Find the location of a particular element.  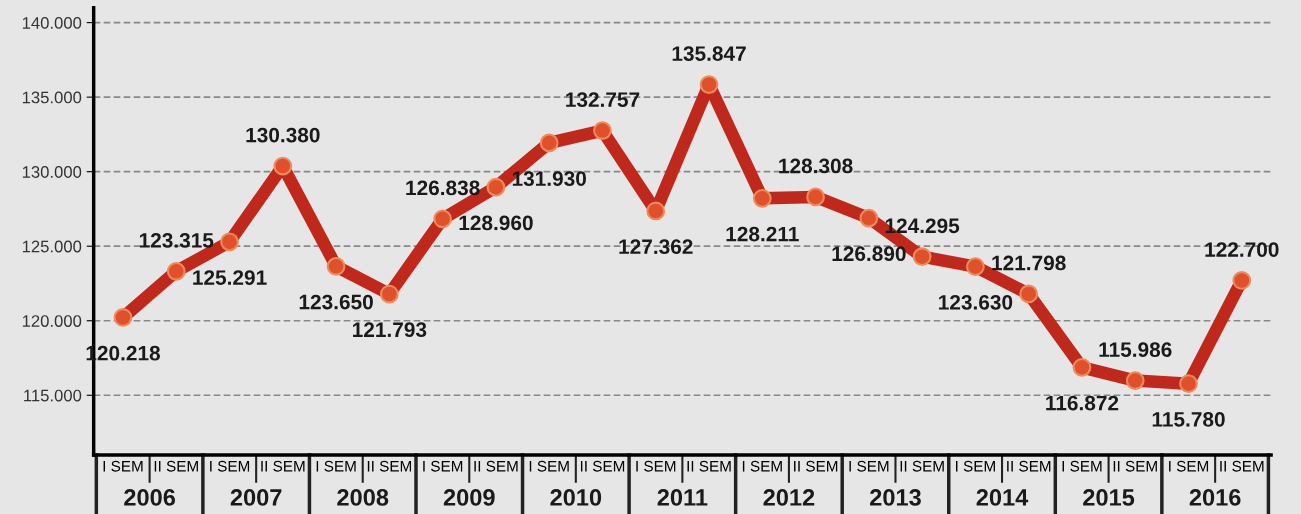

data-label: 131.930 is located at coordinates (549, 179).